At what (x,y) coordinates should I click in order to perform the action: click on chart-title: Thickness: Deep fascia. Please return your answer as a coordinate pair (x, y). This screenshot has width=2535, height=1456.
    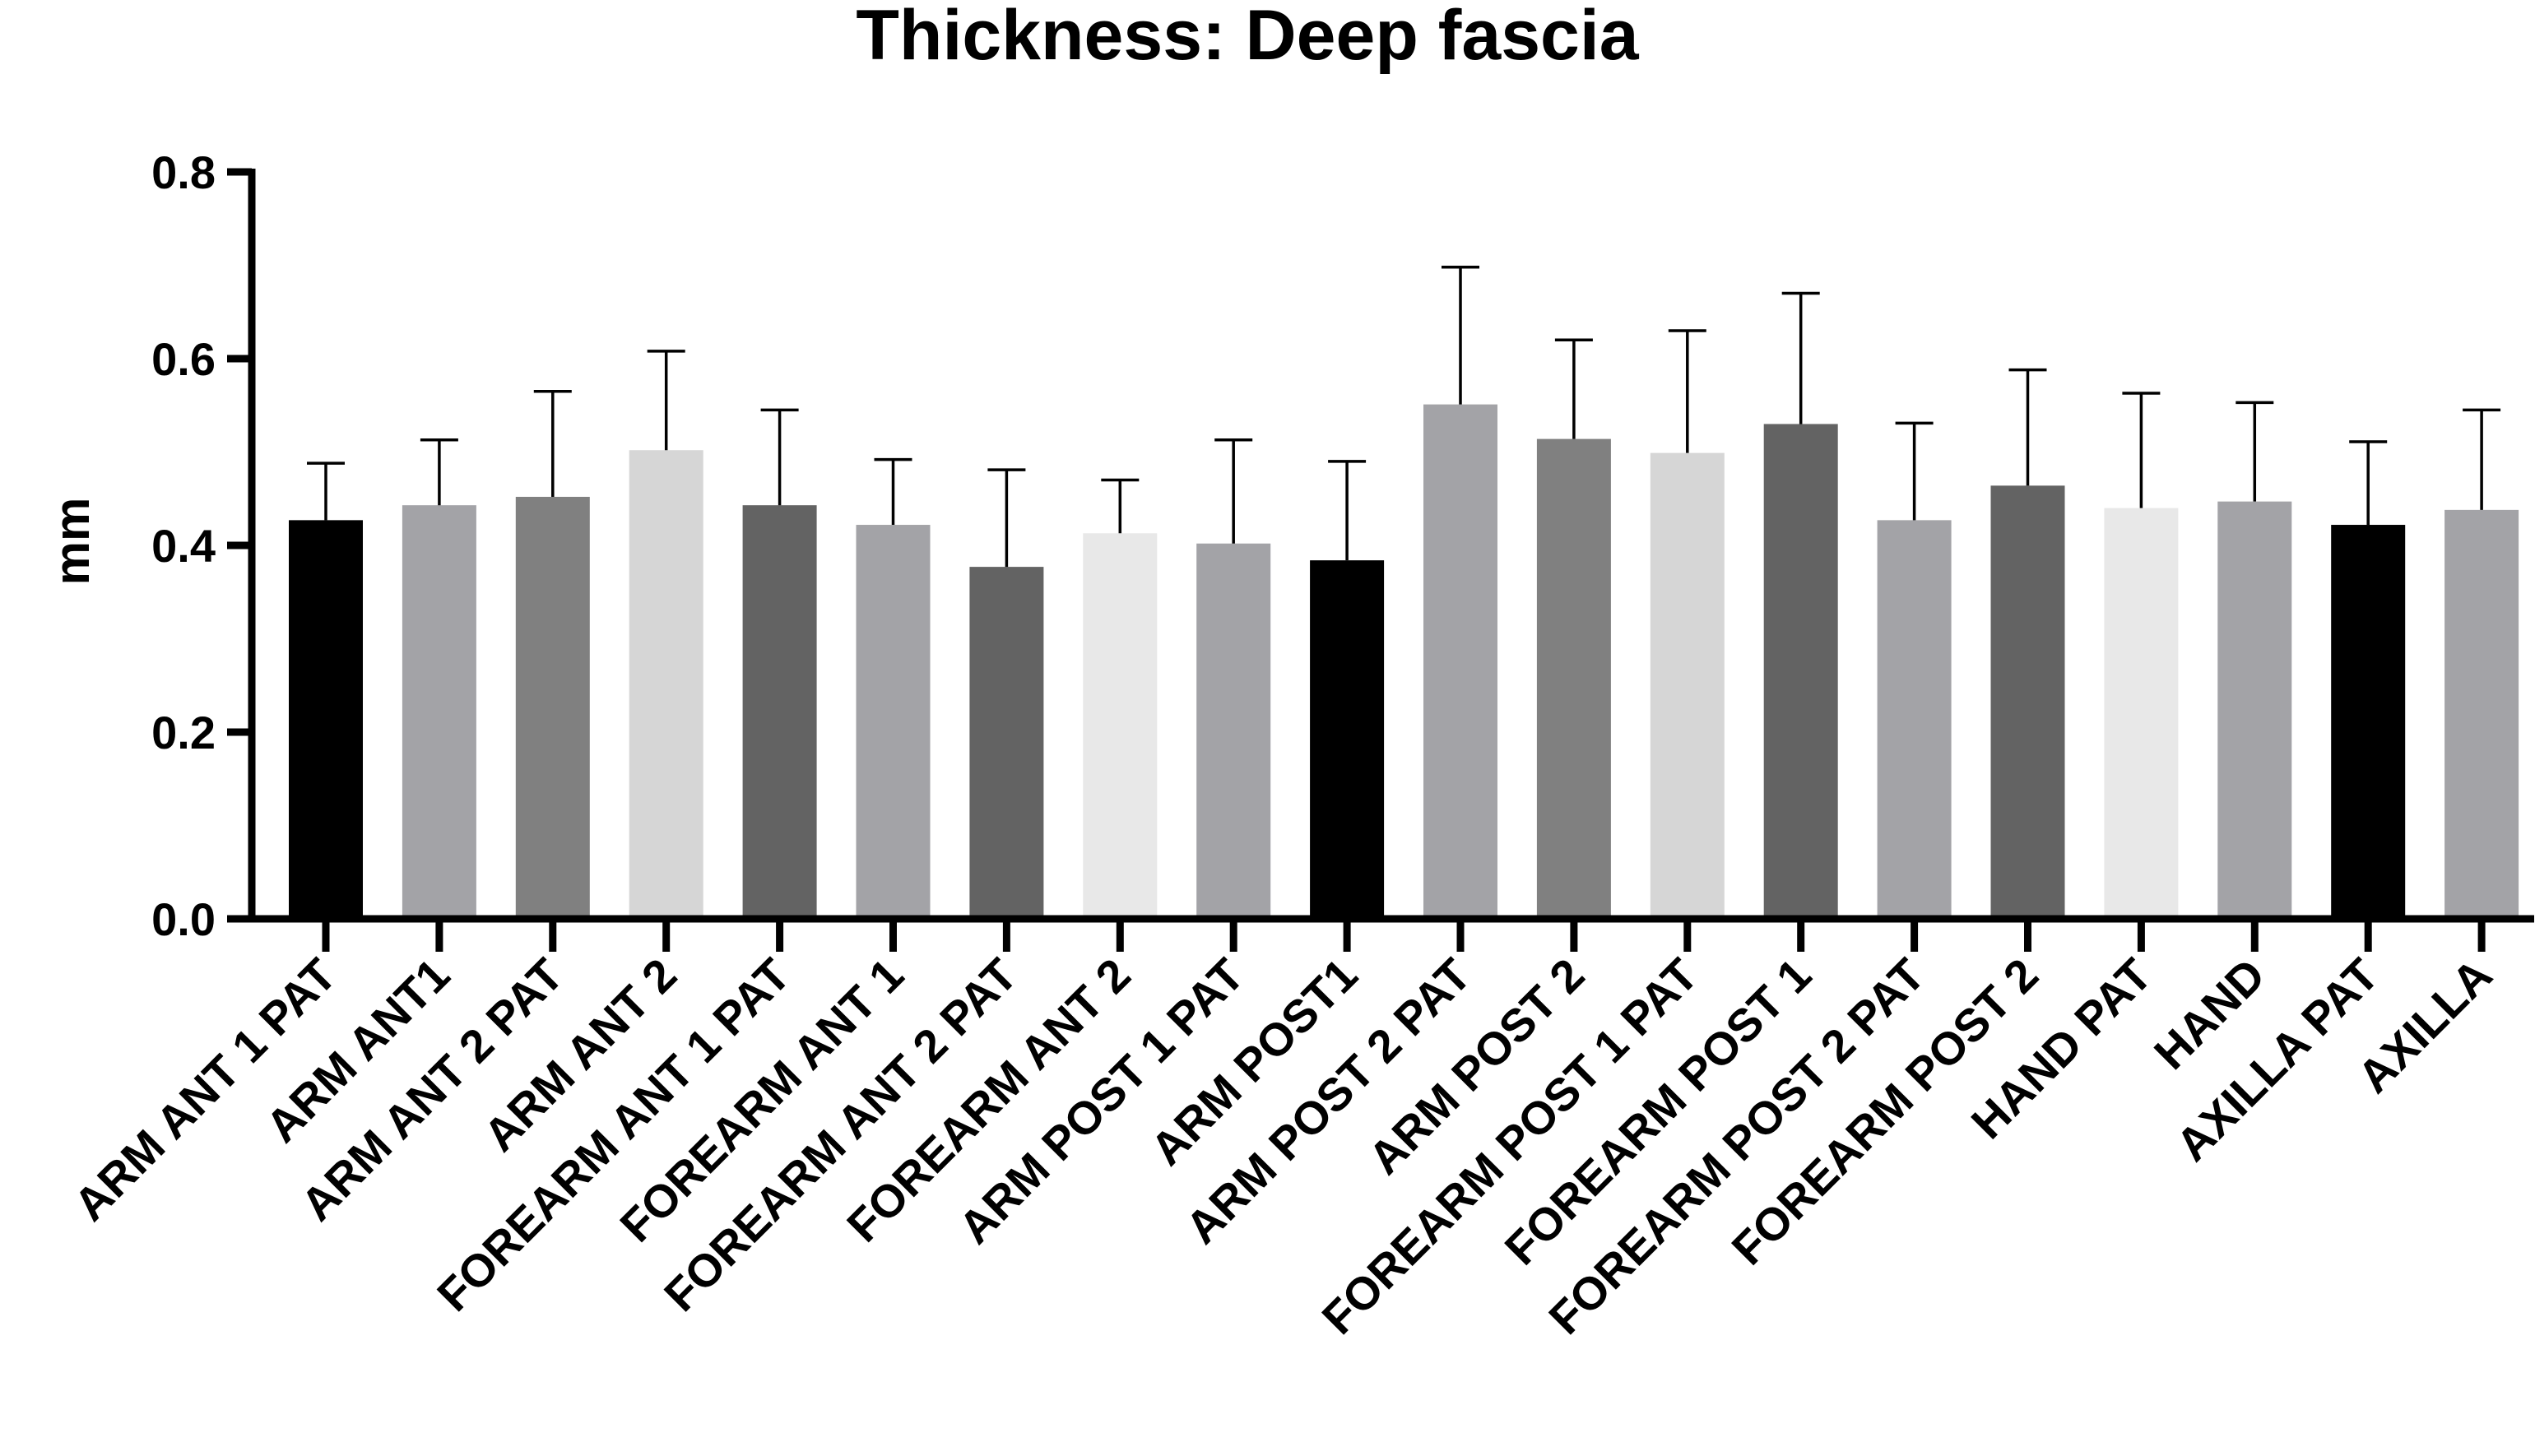
    Looking at the image, I should click on (1247, 37).